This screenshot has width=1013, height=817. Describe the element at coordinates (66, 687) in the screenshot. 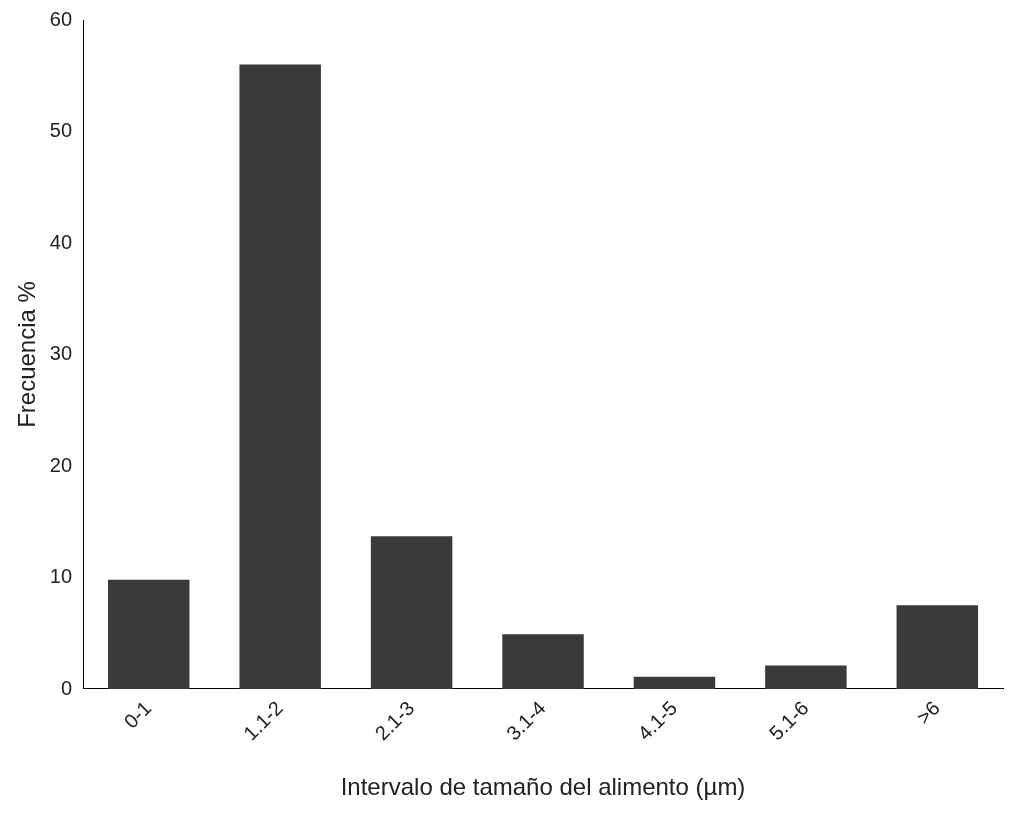

I see `y-tick-label: 0` at that location.